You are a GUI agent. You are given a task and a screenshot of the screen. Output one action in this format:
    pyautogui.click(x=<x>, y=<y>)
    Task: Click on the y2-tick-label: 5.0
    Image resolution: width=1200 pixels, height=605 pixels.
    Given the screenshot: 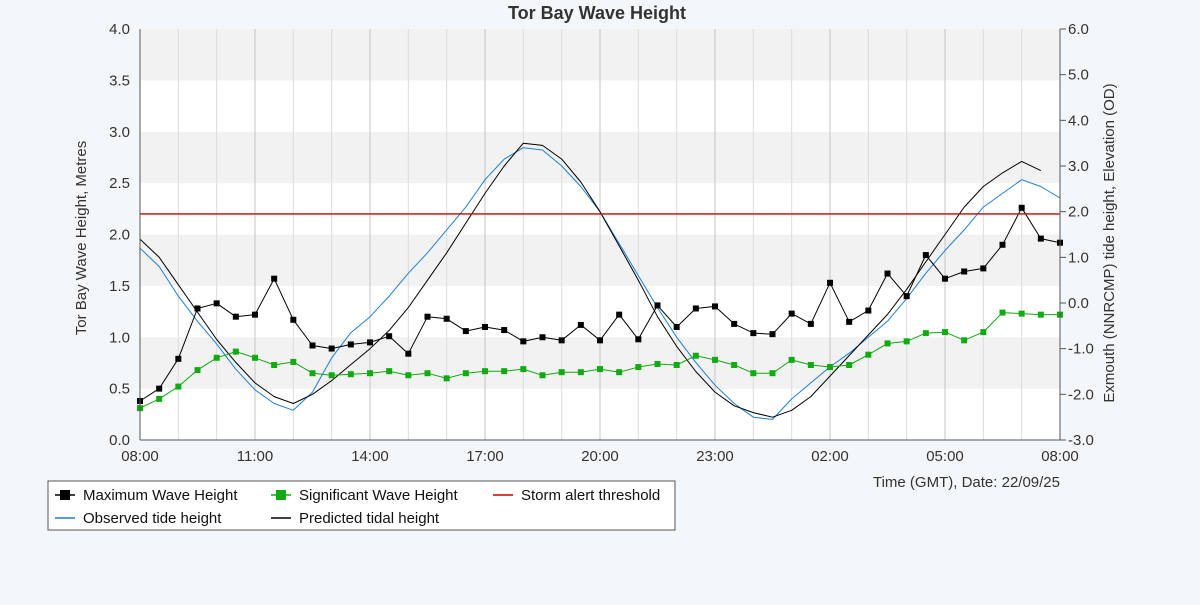 What is the action you would take?
    pyautogui.click(x=1078, y=75)
    